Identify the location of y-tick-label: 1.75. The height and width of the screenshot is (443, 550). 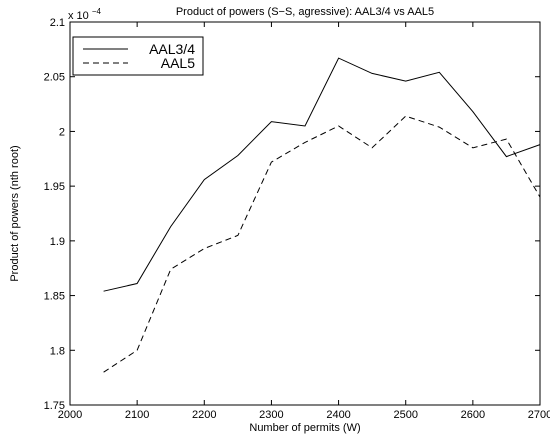
(54, 406).